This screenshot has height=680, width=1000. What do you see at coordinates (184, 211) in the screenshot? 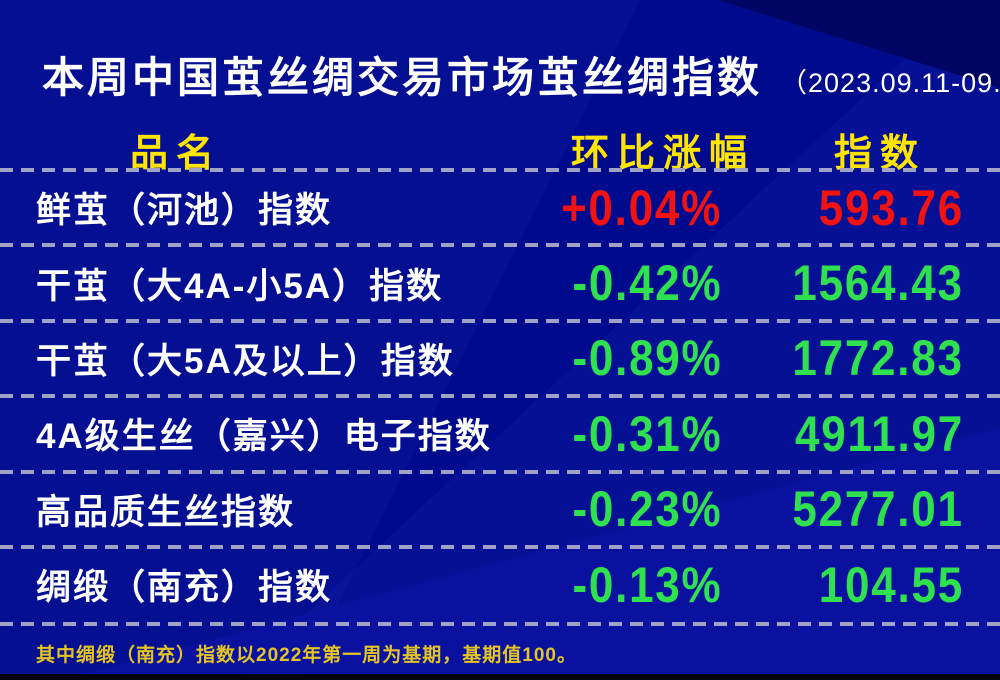
I see `row-product-name: 鲜茧（河池）指数` at bounding box center [184, 211].